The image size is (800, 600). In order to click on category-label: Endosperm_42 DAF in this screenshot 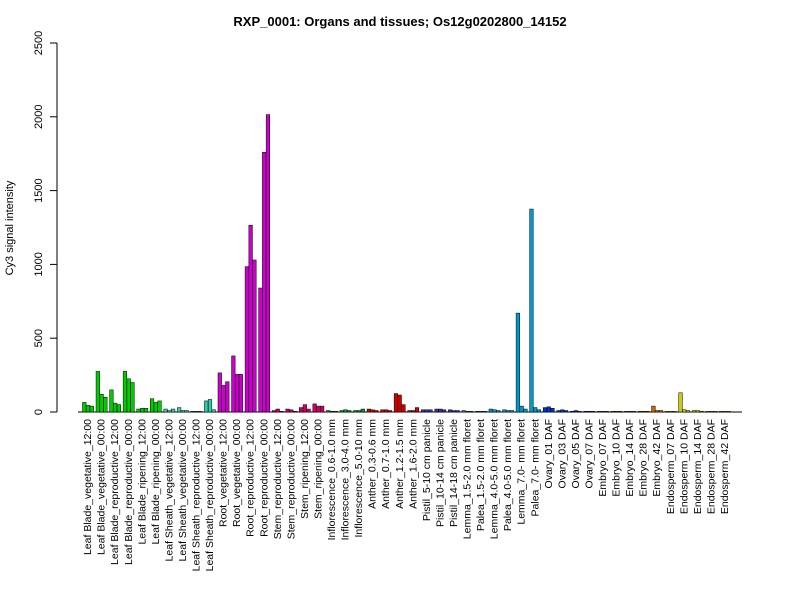, I will do `click(725, 466)`.